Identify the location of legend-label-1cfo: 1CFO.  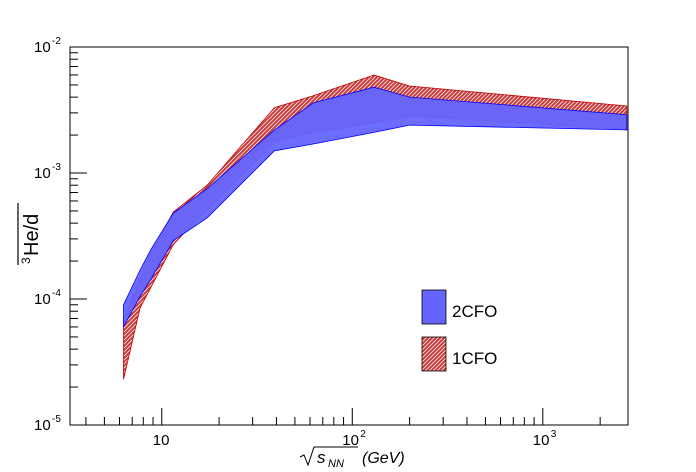
(474, 358).